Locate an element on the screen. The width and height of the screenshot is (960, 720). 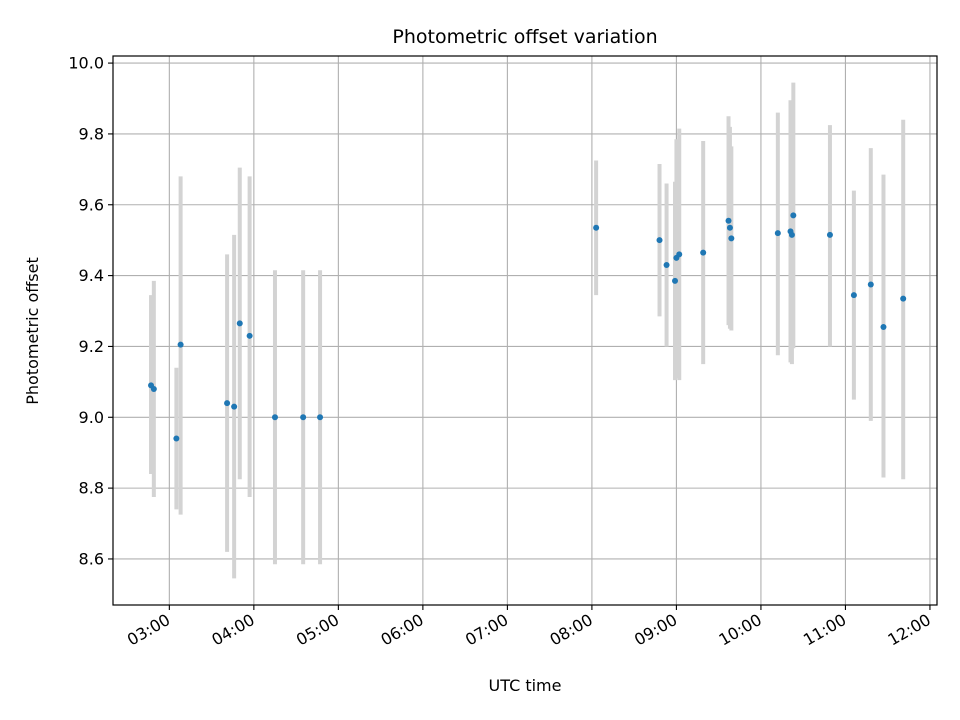
y-tick-label: 9.0 is located at coordinates (91, 417).